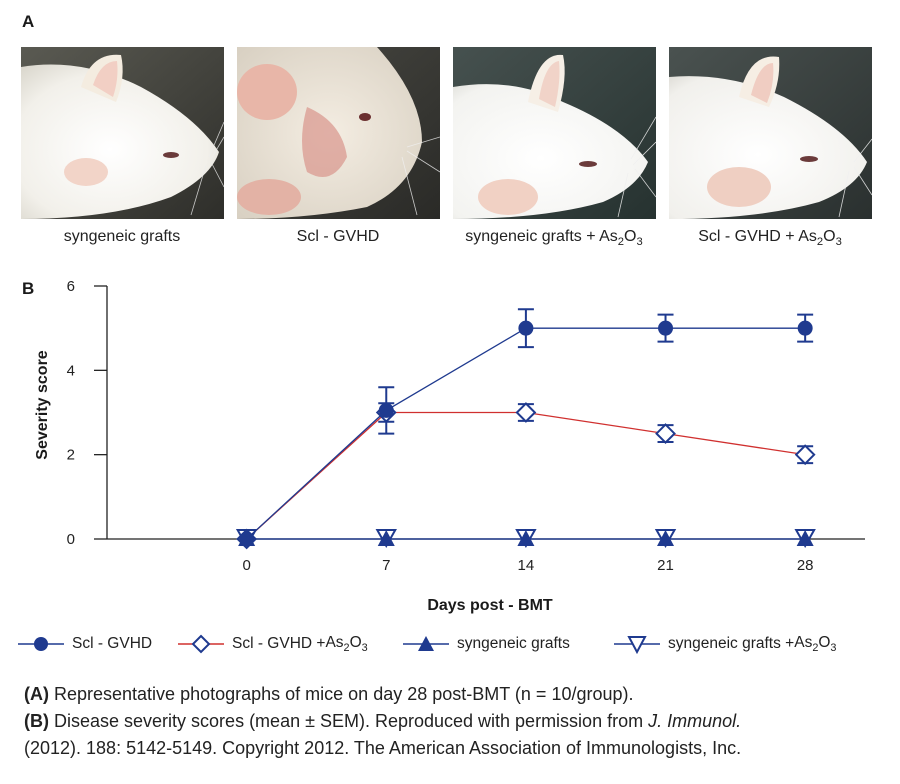 This screenshot has height=784, width=900. Describe the element at coordinates (596, 386) in the screenshot. I see `chart-error-bars` at that location.